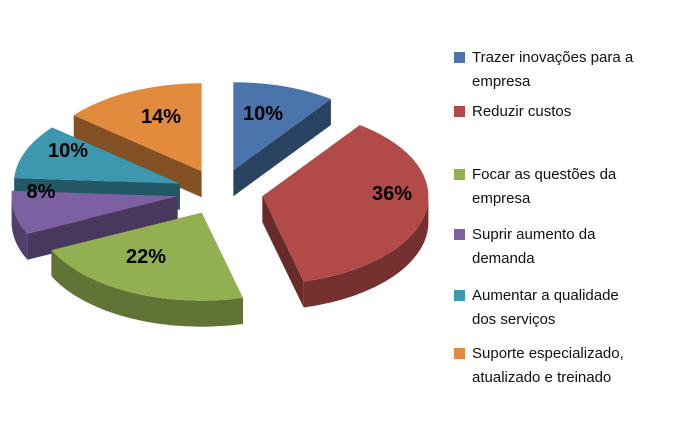 The image size is (683, 428). I want to click on legend-label: Suprir aumento da demanda, so click(534, 246).